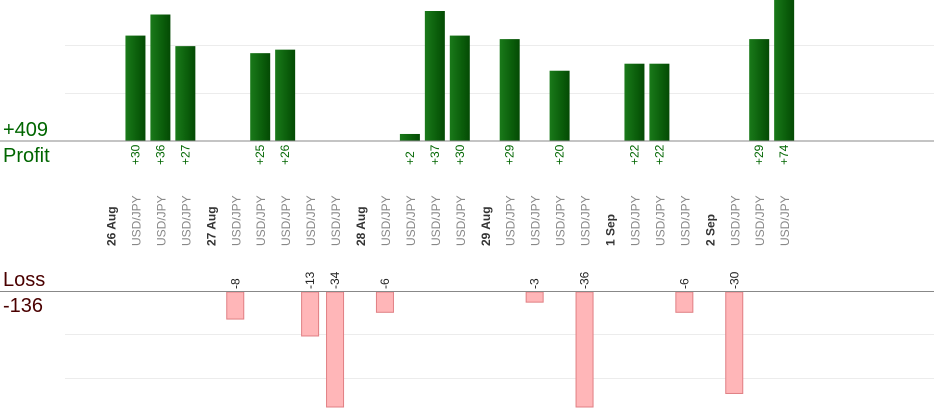 This screenshot has height=420, width=934. What do you see at coordinates (734, 280) in the screenshot?
I see `loss-value-label: -30` at bounding box center [734, 280].